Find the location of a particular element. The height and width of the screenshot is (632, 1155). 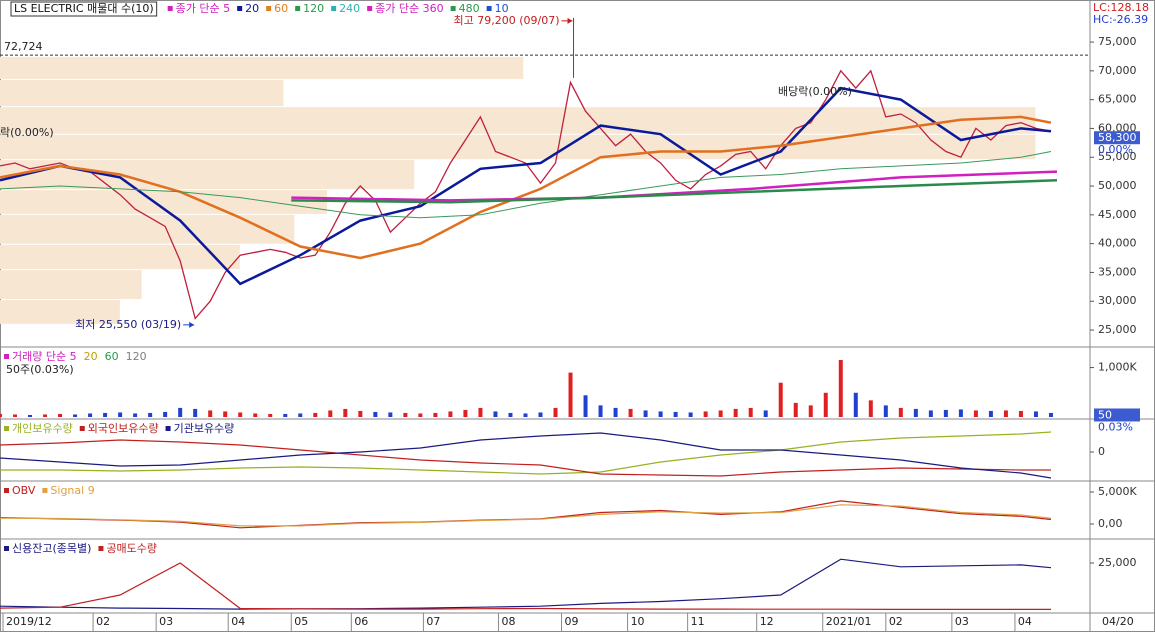

last-value-label: 58,300 is located at coordinates (1117, 137).